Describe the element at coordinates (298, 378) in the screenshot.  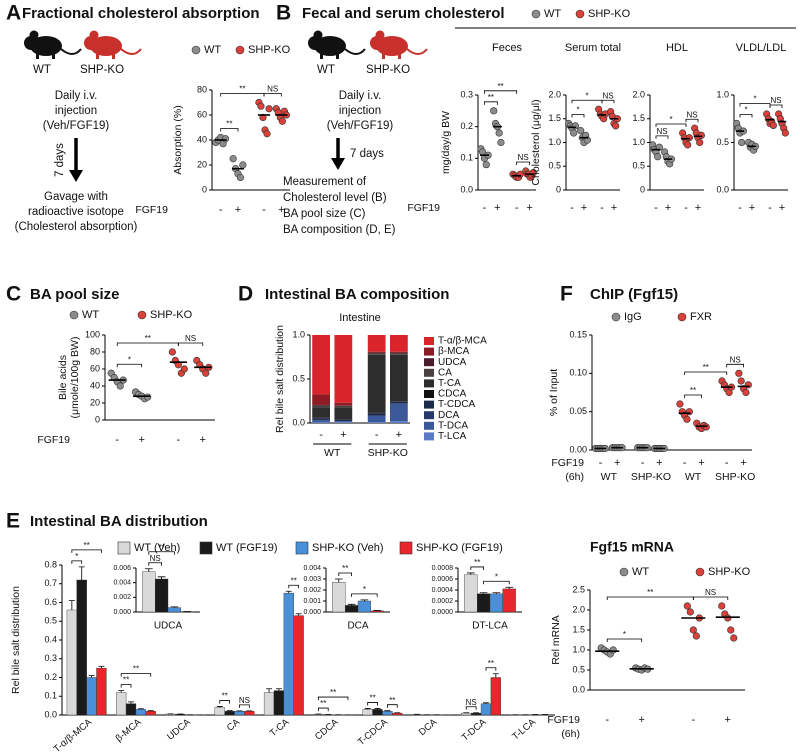
I see `y-tick-label: 0.5` at that location.